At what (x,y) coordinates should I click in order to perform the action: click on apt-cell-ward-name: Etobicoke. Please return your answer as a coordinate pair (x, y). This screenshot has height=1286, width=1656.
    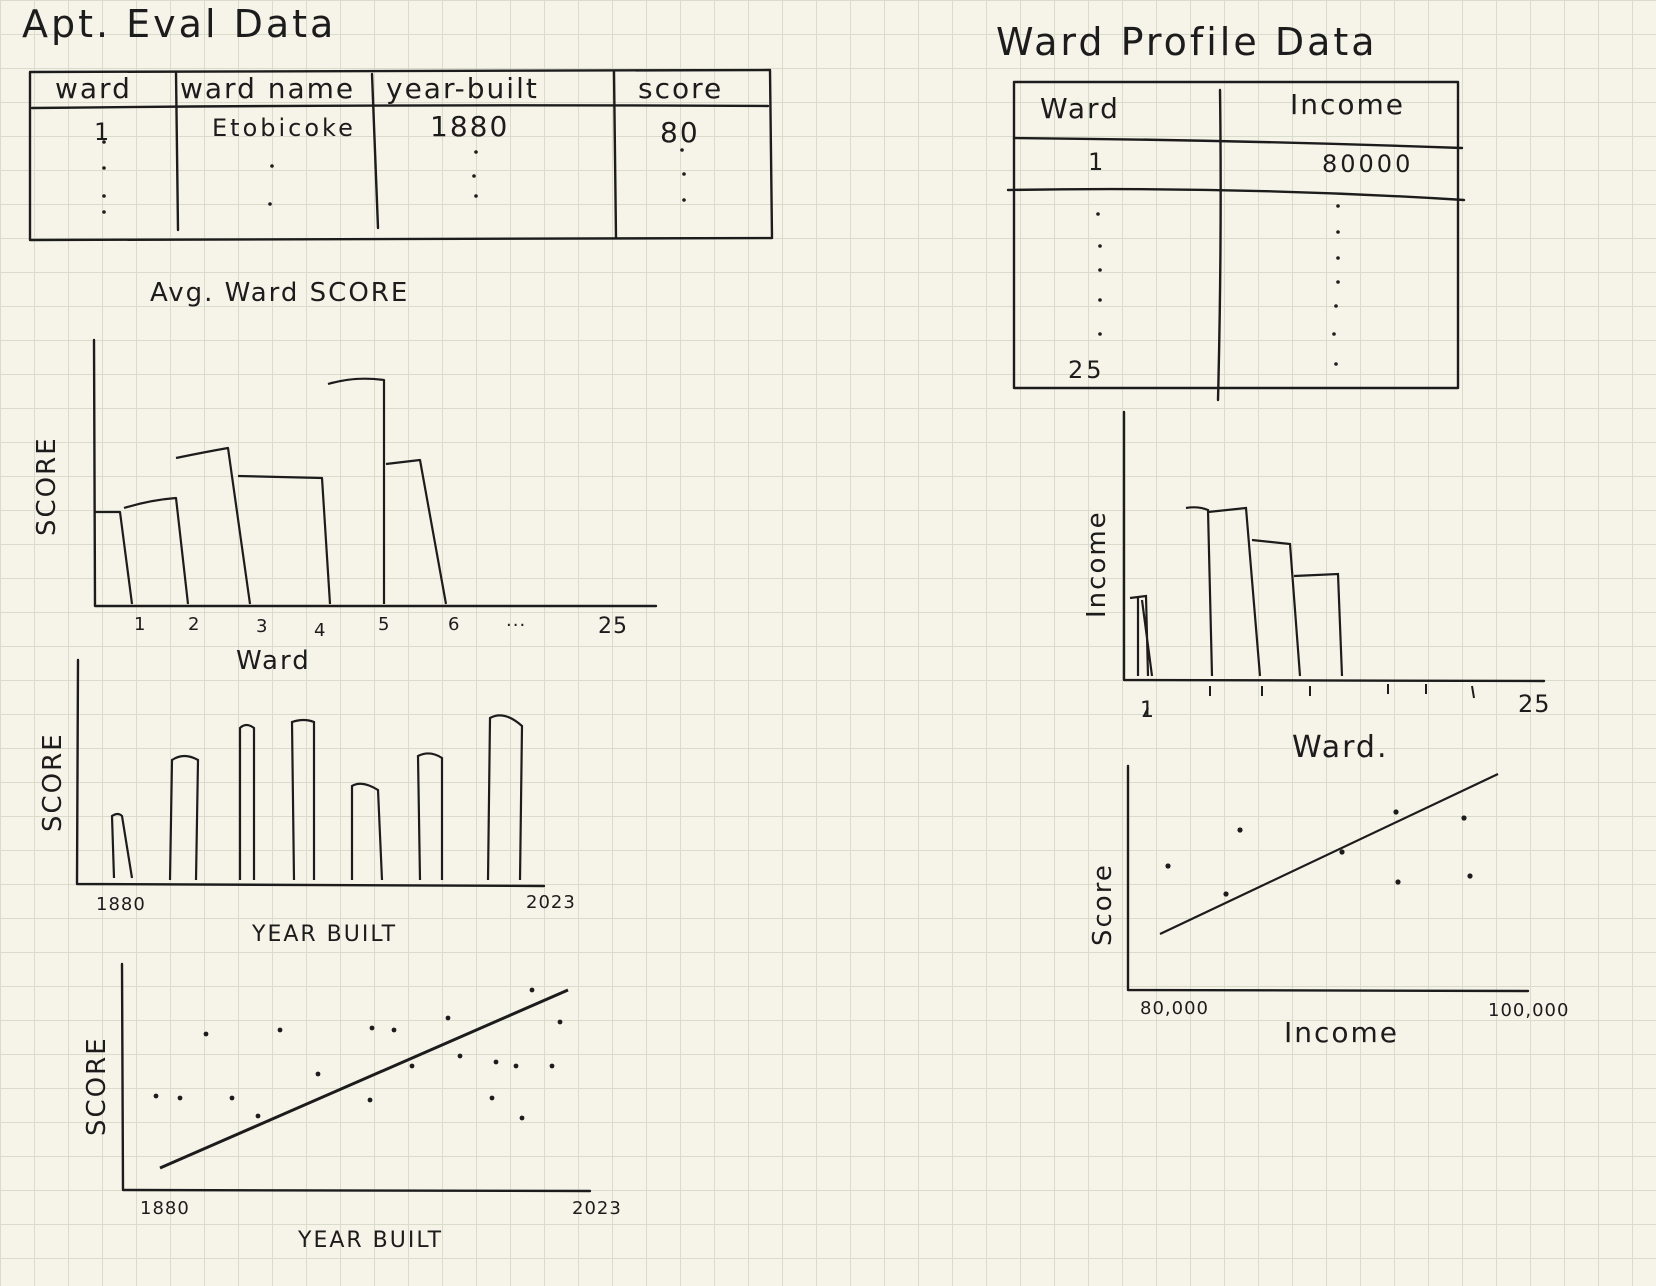
    Looking at the image, I should click on (284, 128).